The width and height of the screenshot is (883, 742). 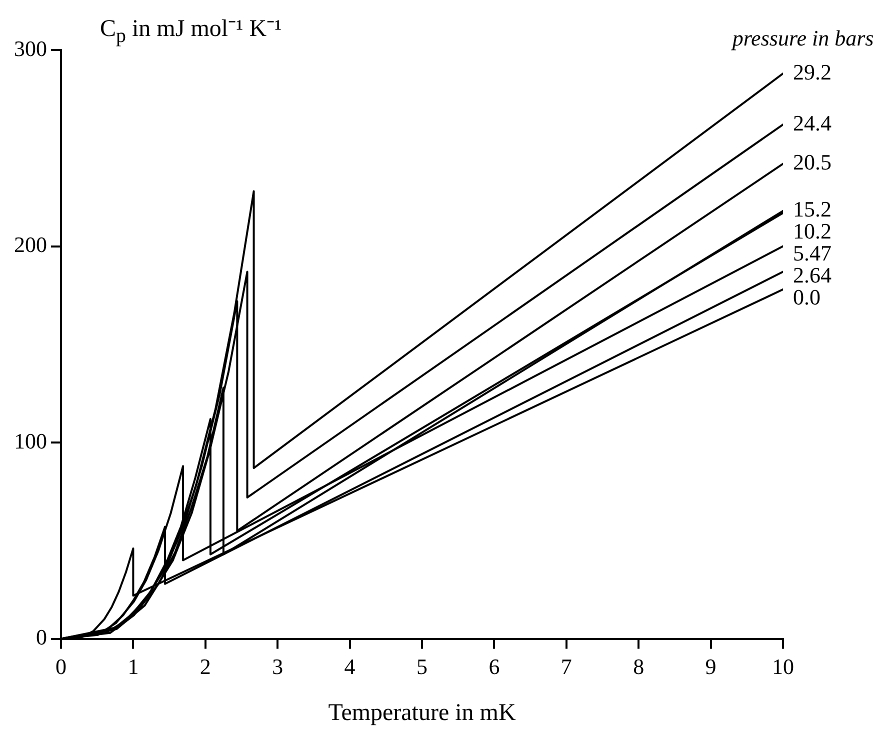 I want to click on x-tick-label: 1, so click(x=133, y=666).